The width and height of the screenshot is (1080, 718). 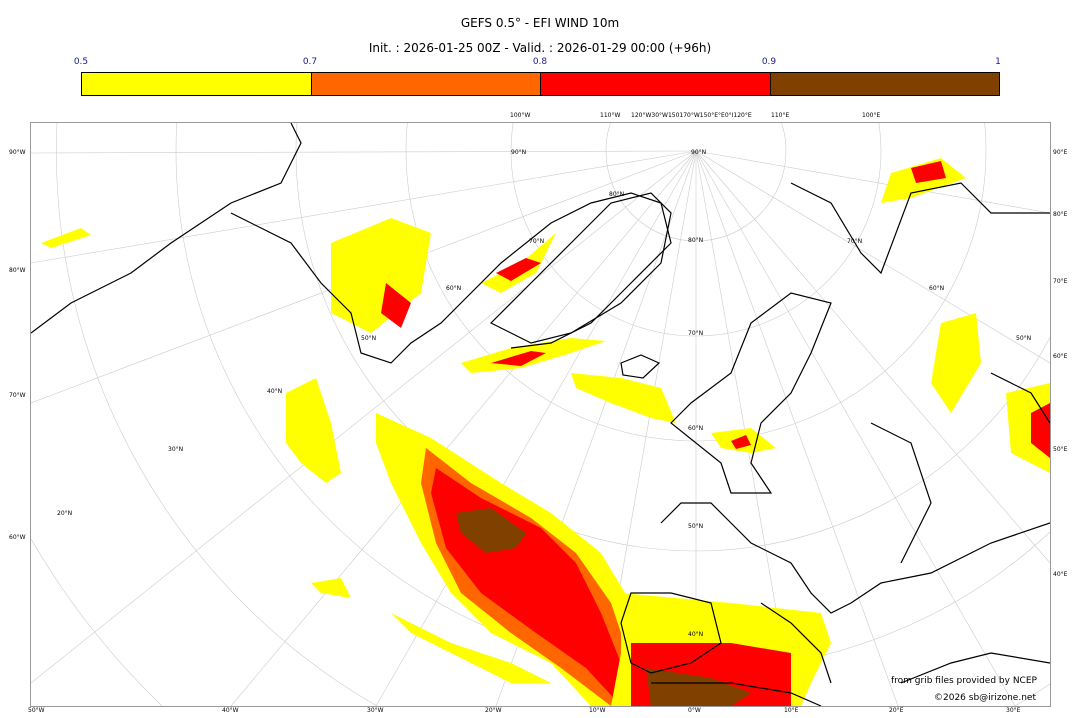 I want to click on colorbar-label: 0.9, so click(x=769, y=62).